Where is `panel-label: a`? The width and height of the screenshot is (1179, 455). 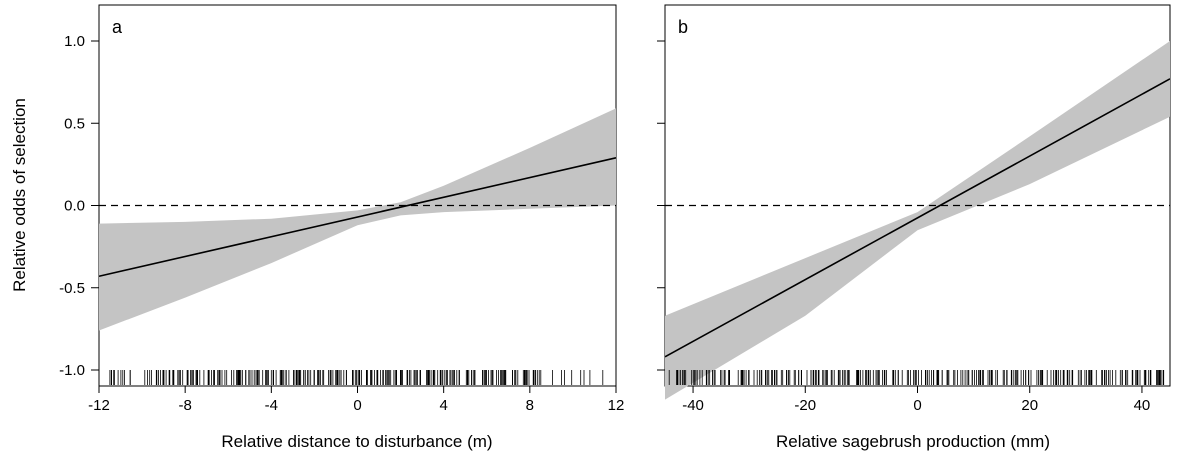 panel-label: a is located at coordinates (117, 27).